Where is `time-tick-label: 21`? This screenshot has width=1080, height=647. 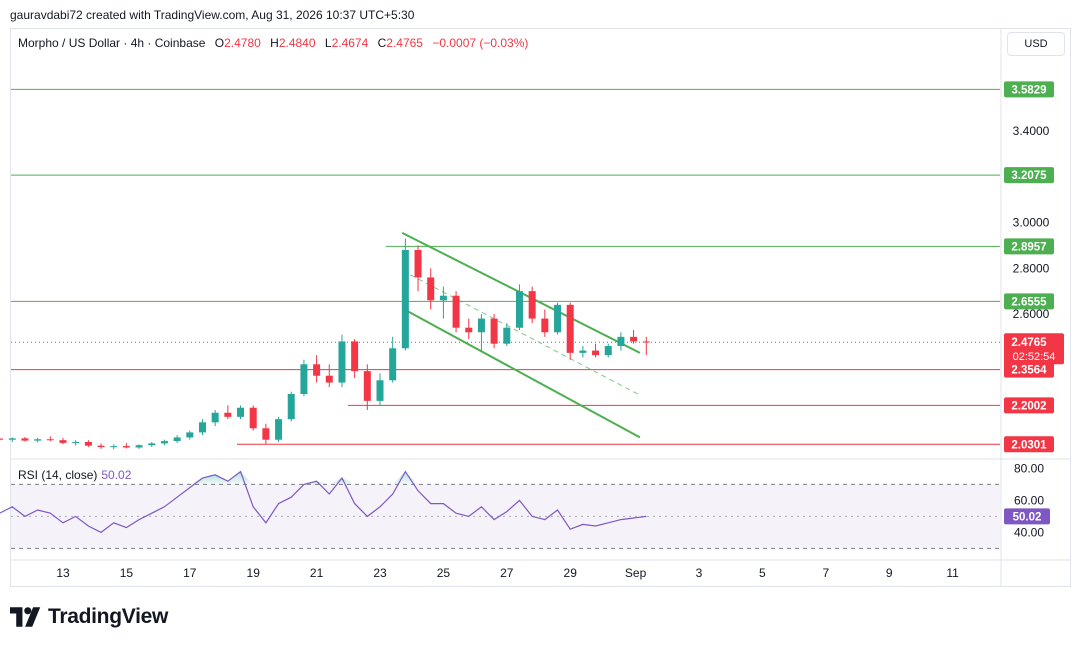
time-tick-label: 21 is located at coordinates (317, 573).